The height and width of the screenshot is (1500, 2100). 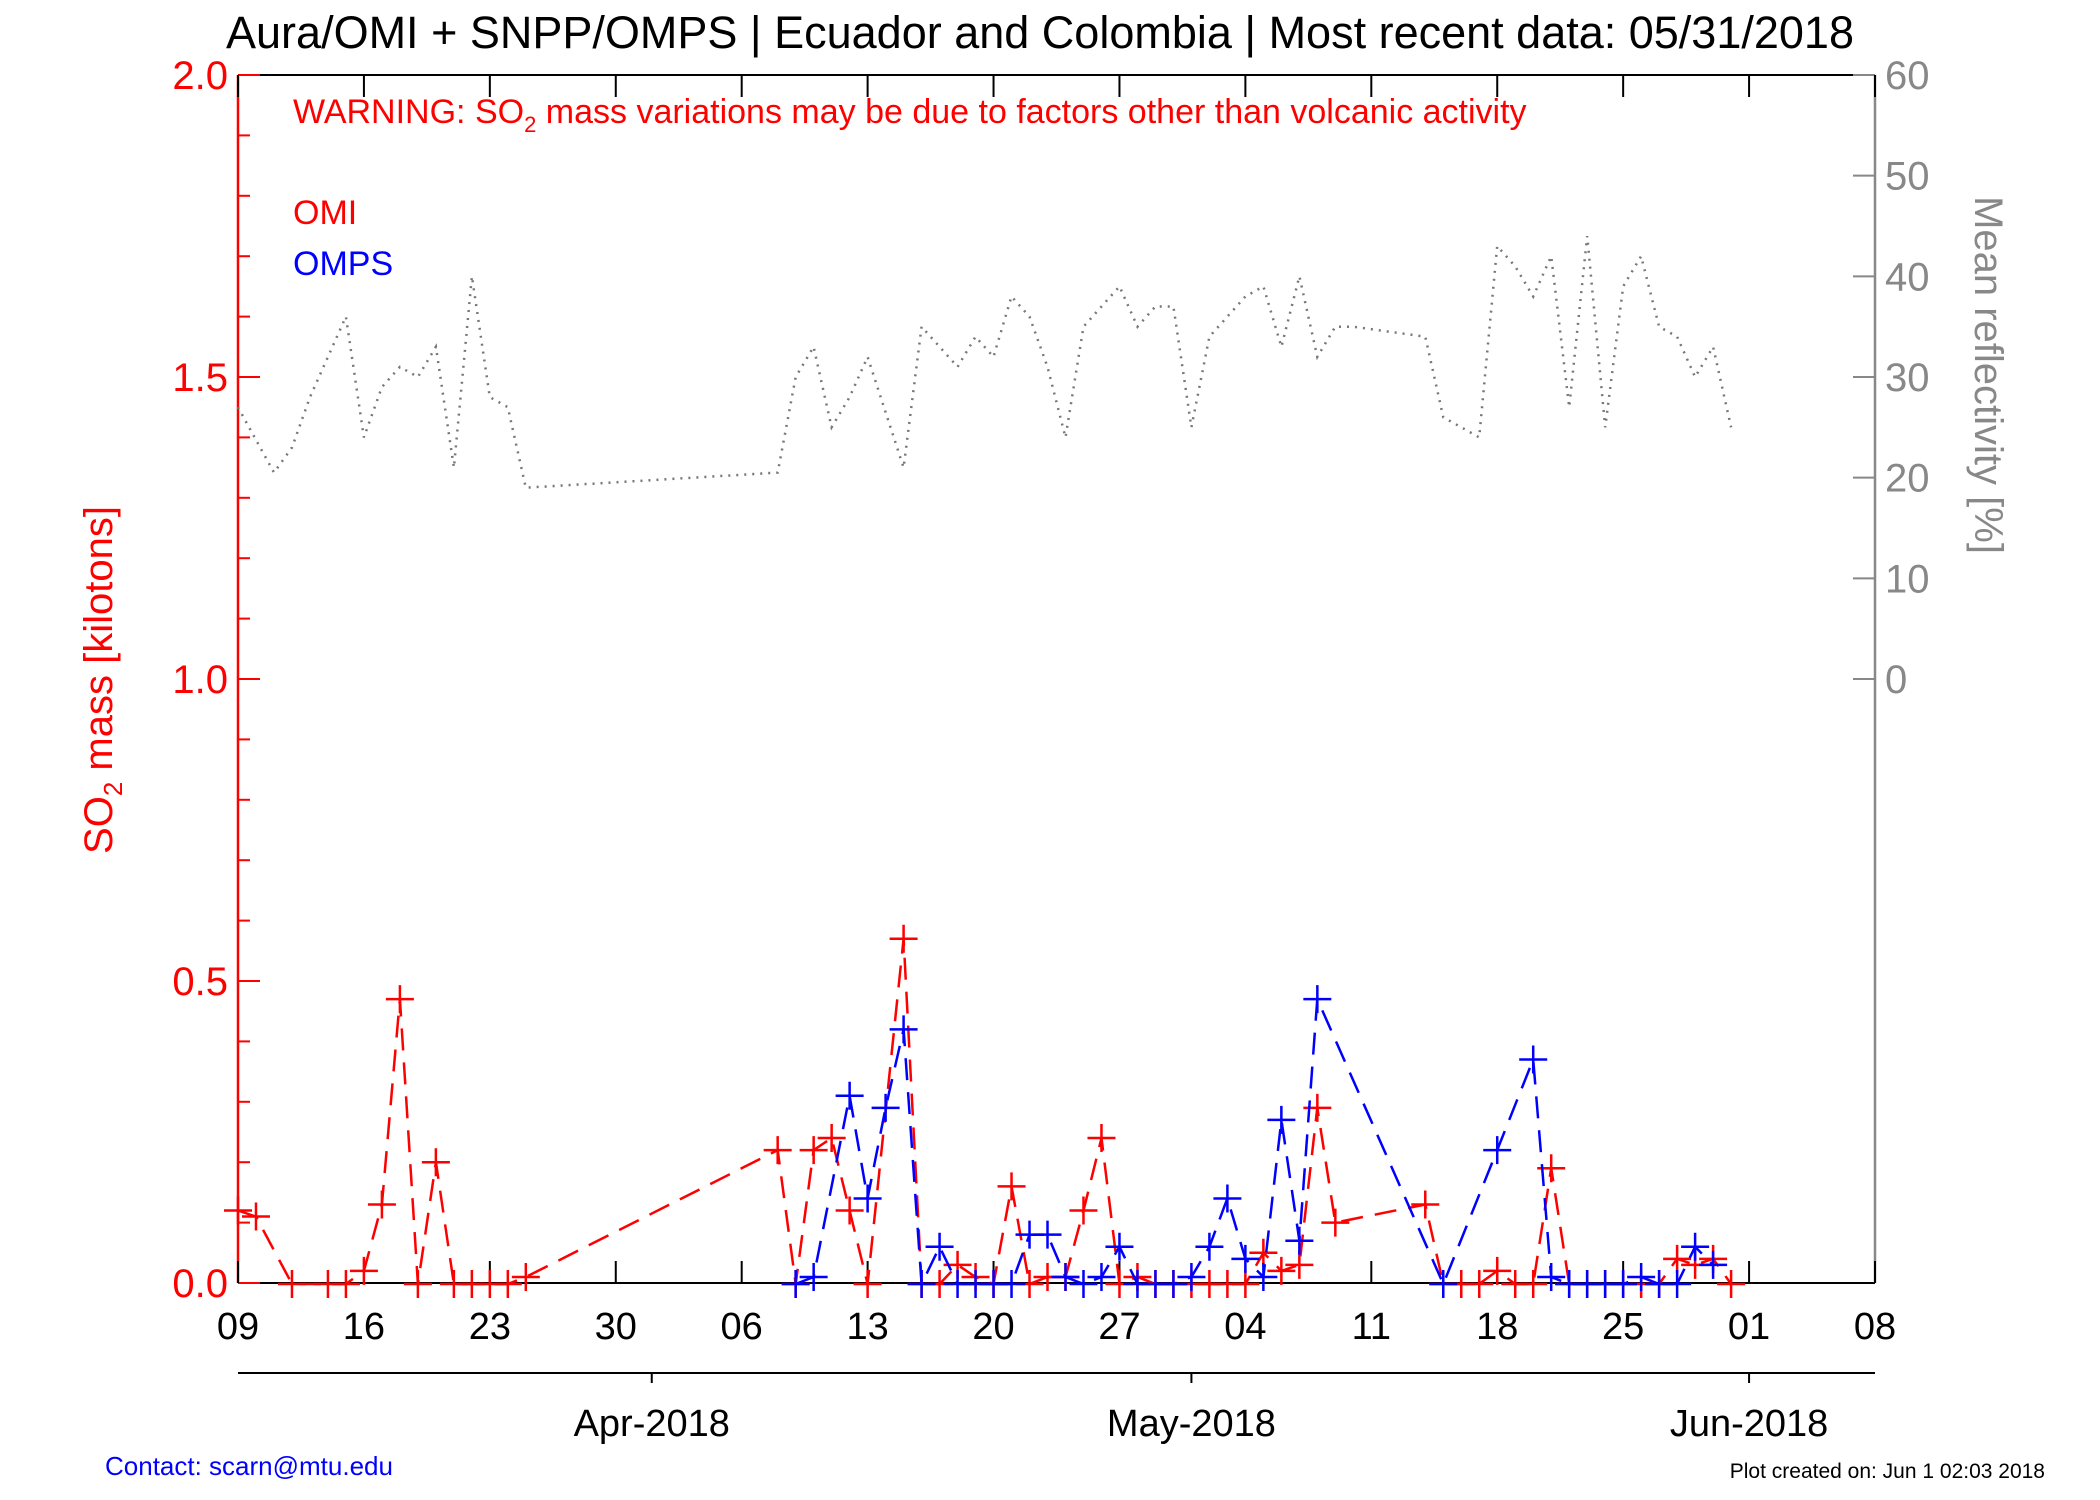 What do you see at coordinates (1887, 1471) in the screenshot?
I see `plot-created-text: Plot created on: Jun 1 02:03 2018` at bounding box center [1887, 1471].